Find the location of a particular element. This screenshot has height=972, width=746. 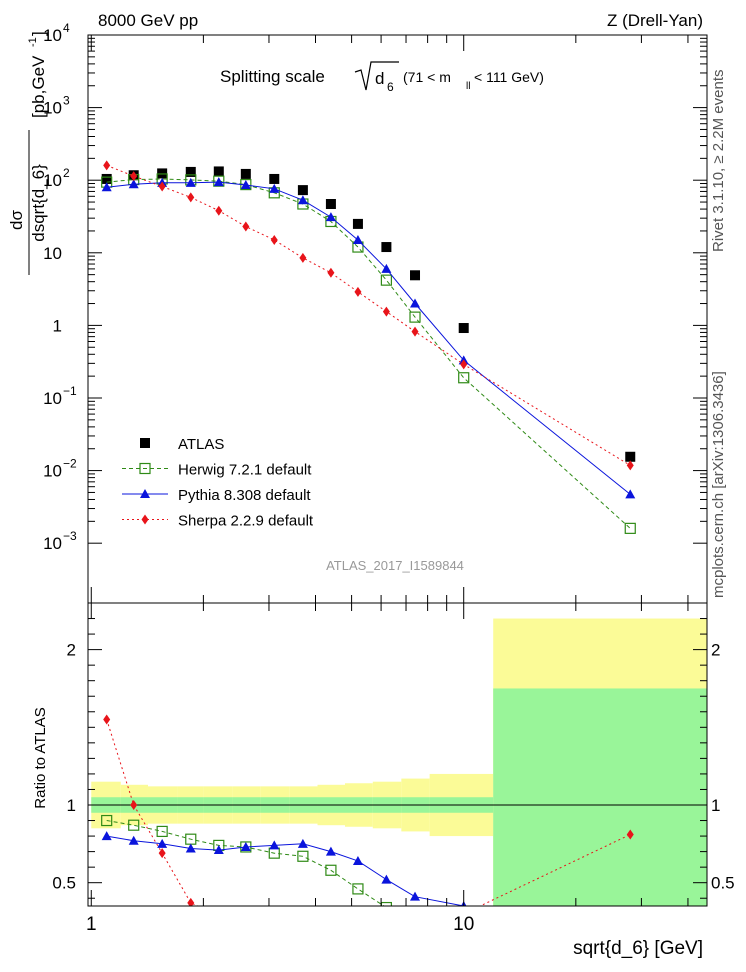

y-tick-exponent: 3 is located at coordinates (66, 101).